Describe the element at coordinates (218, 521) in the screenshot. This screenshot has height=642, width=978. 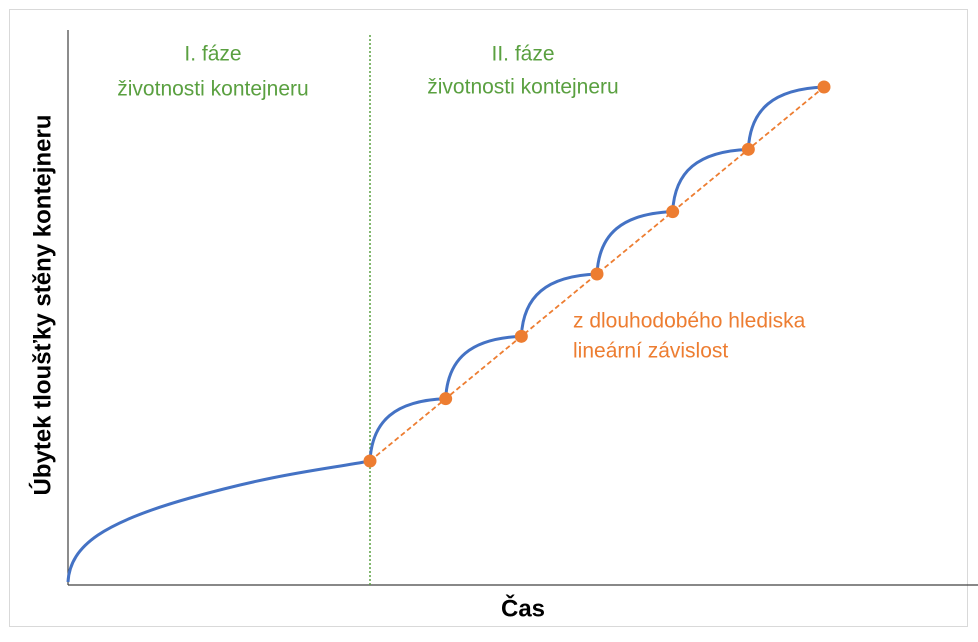
I see `phase-1-curve` at that location.